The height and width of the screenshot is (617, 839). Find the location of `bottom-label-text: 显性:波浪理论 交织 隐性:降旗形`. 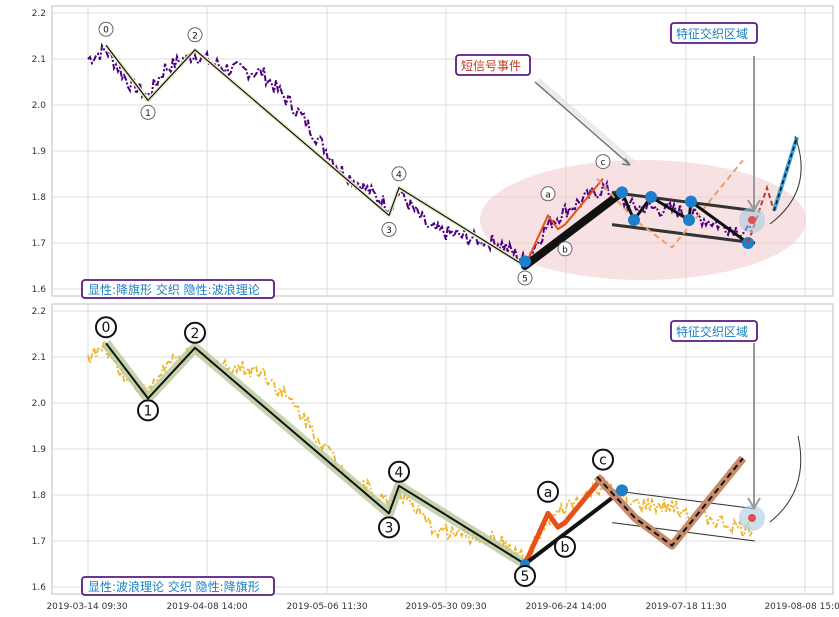

bottom-label-text: 显性:波浪理论 交织 隐性:降旗形 is located at coordinates (174, 586).